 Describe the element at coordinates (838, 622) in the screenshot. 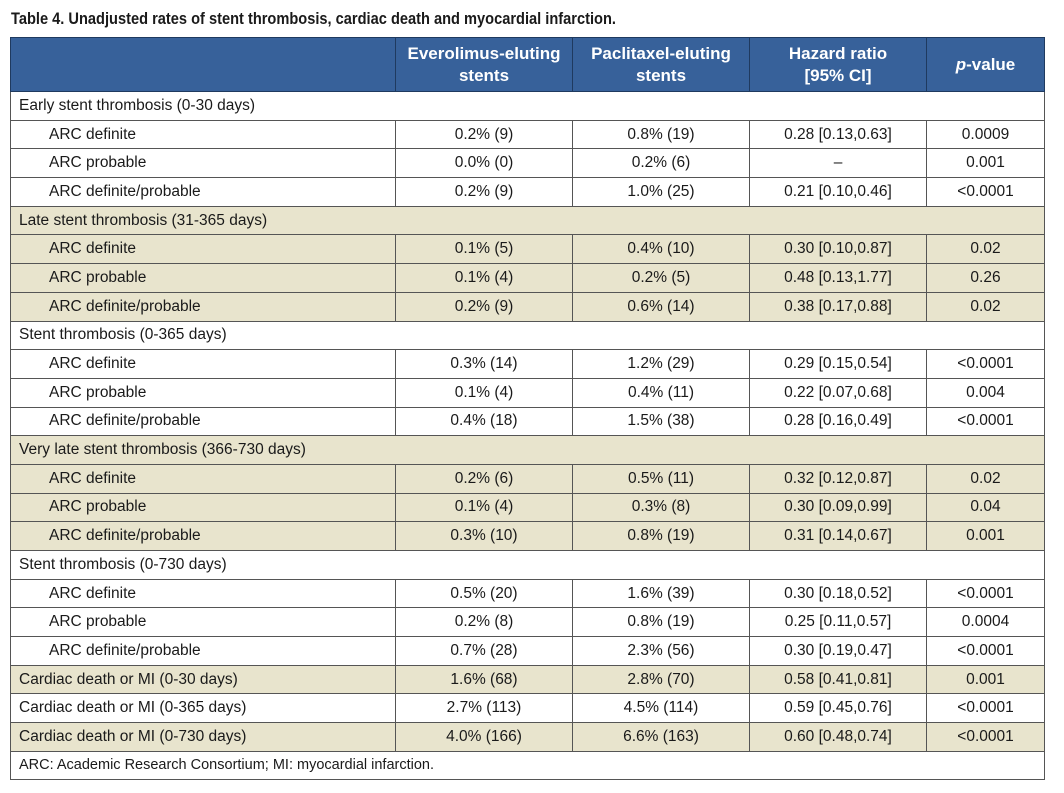

I see `hazard-ratio-value: 0.25 [0.11,0.57]` at that location.